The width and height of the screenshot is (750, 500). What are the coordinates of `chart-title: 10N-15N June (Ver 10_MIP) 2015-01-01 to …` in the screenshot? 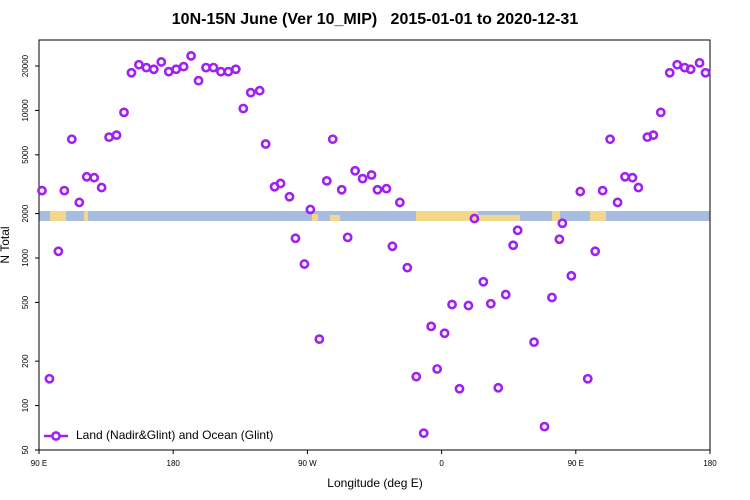 It's located at (375, 19).